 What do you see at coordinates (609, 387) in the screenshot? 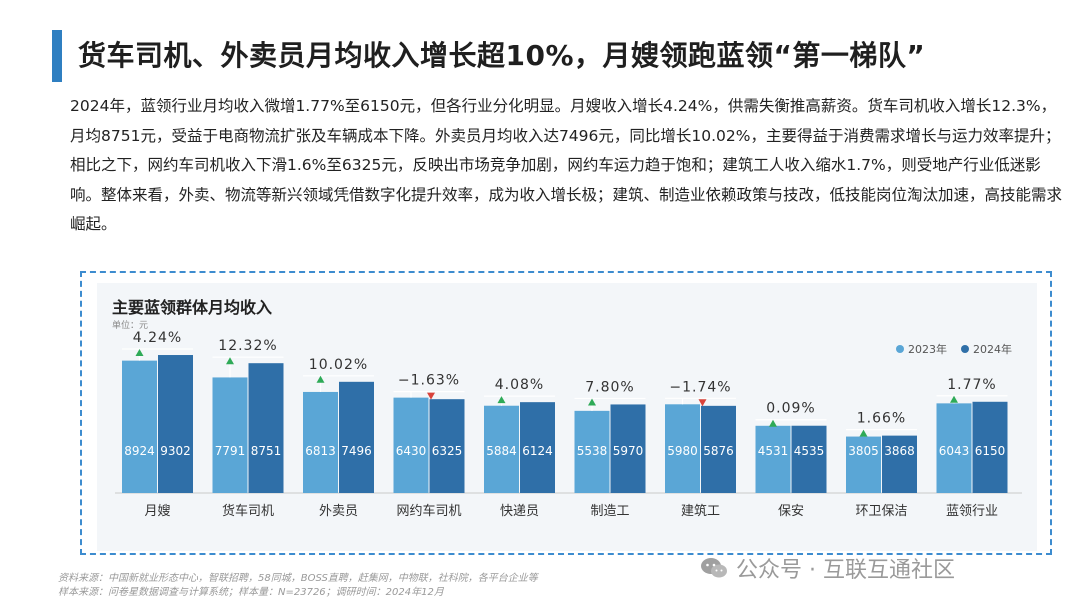
I see `growth-label: 7.80%` at bounding box center [609, 387].